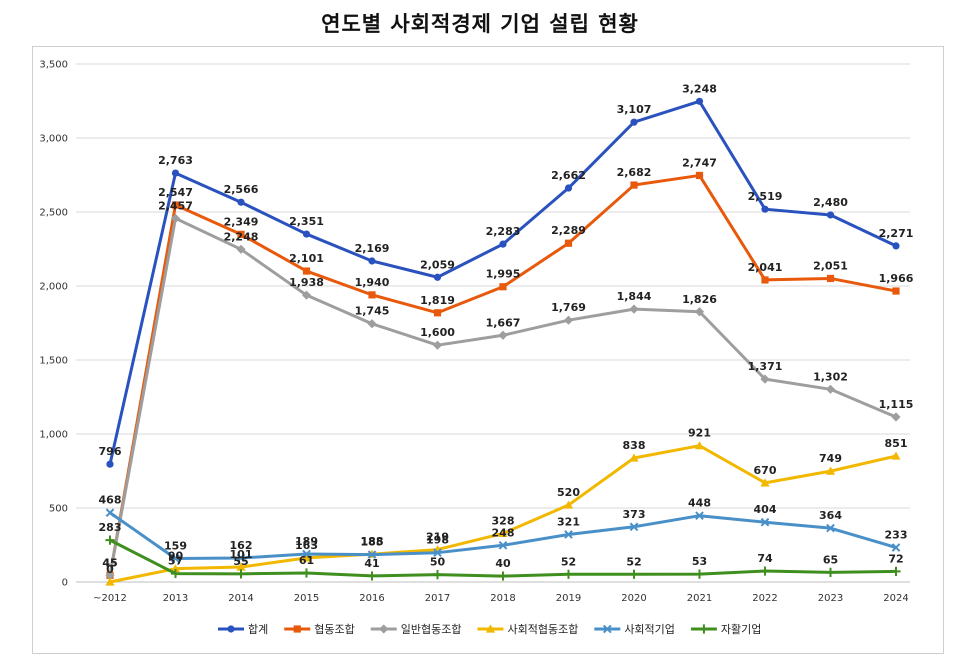 The width and height of the screenshot is (960, 664). What do you see at coordinates (240, 598) in the screenshot?
I see `x-tick-label: 2014` at bounding box center [240, 598].